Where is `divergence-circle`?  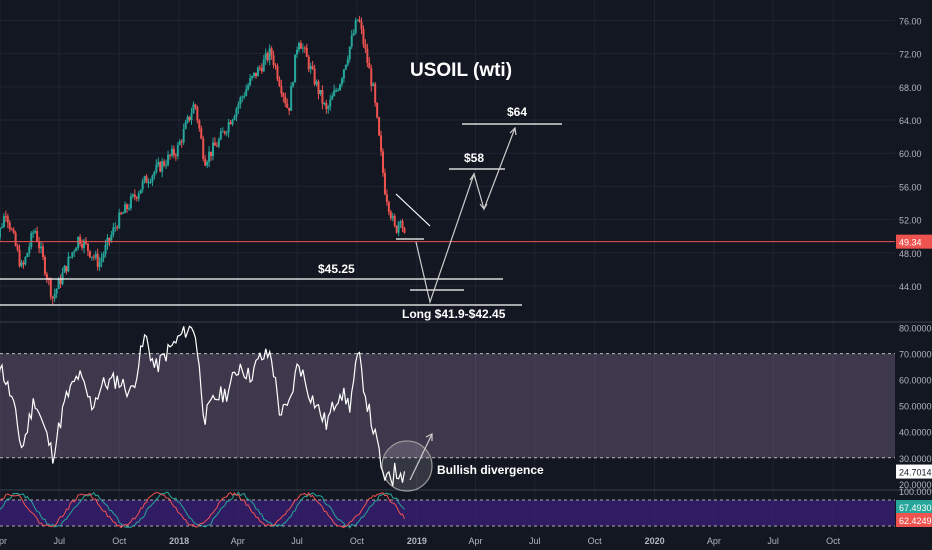 divergence-circle is located at coordinates (407, 466).